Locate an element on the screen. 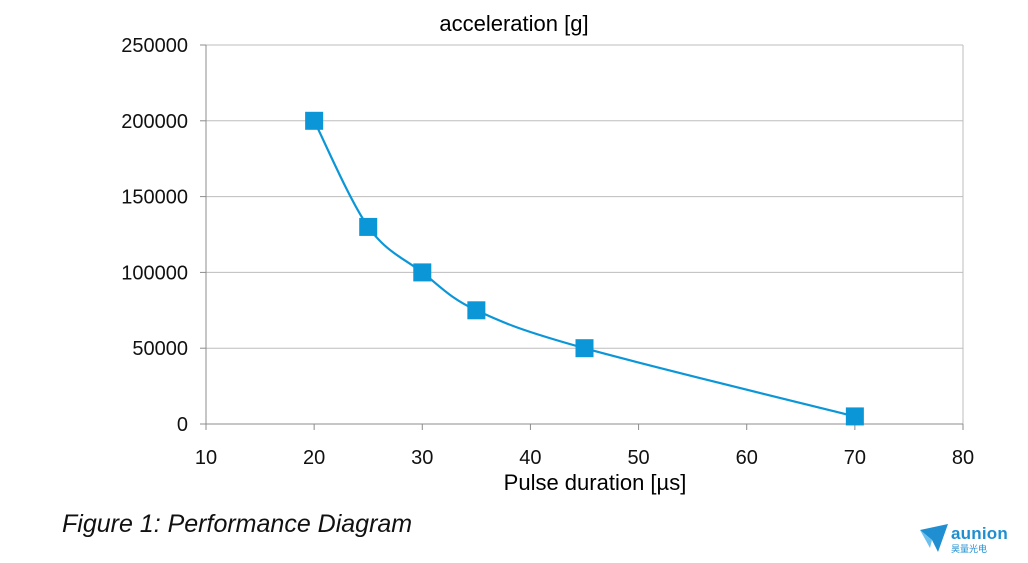 The image size is (1028, 563). y-tick-label: 100000 is located at coordinates (154, 273).